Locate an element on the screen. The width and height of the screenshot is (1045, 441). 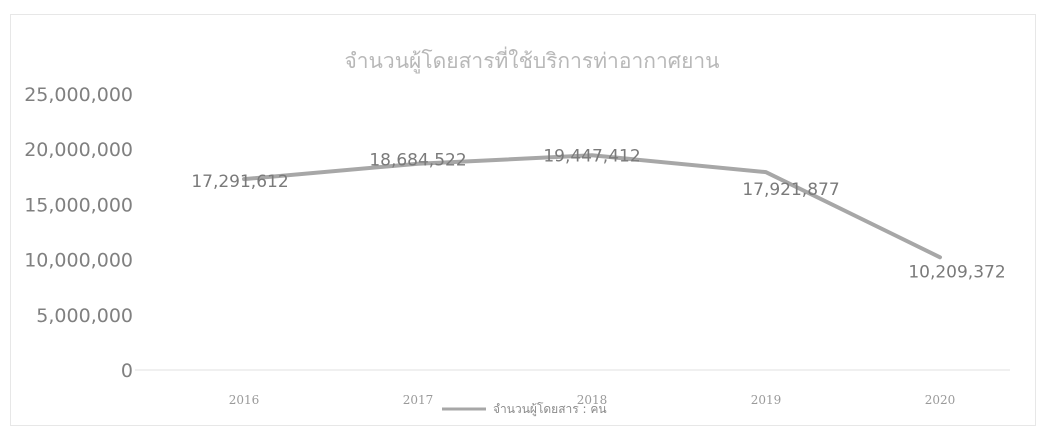
y-tick-label: 20,000,000 is located at coordinates (78, 150).